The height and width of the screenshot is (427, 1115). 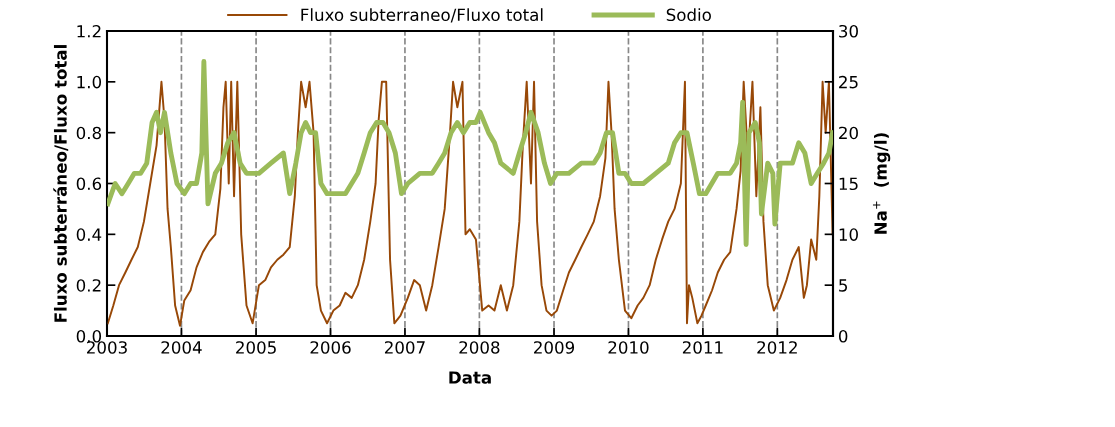 I want to click on x-tick-label: 2004, so click(x=181, y=347).